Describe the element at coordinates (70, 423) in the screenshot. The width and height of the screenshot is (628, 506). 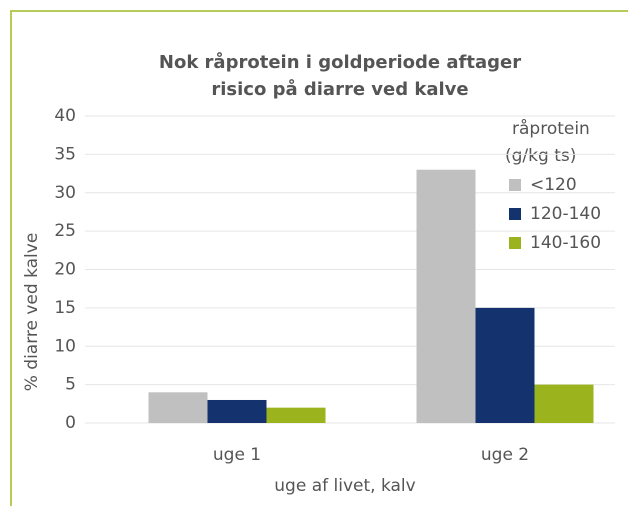
I see `y-tick-label: 0` at that location.